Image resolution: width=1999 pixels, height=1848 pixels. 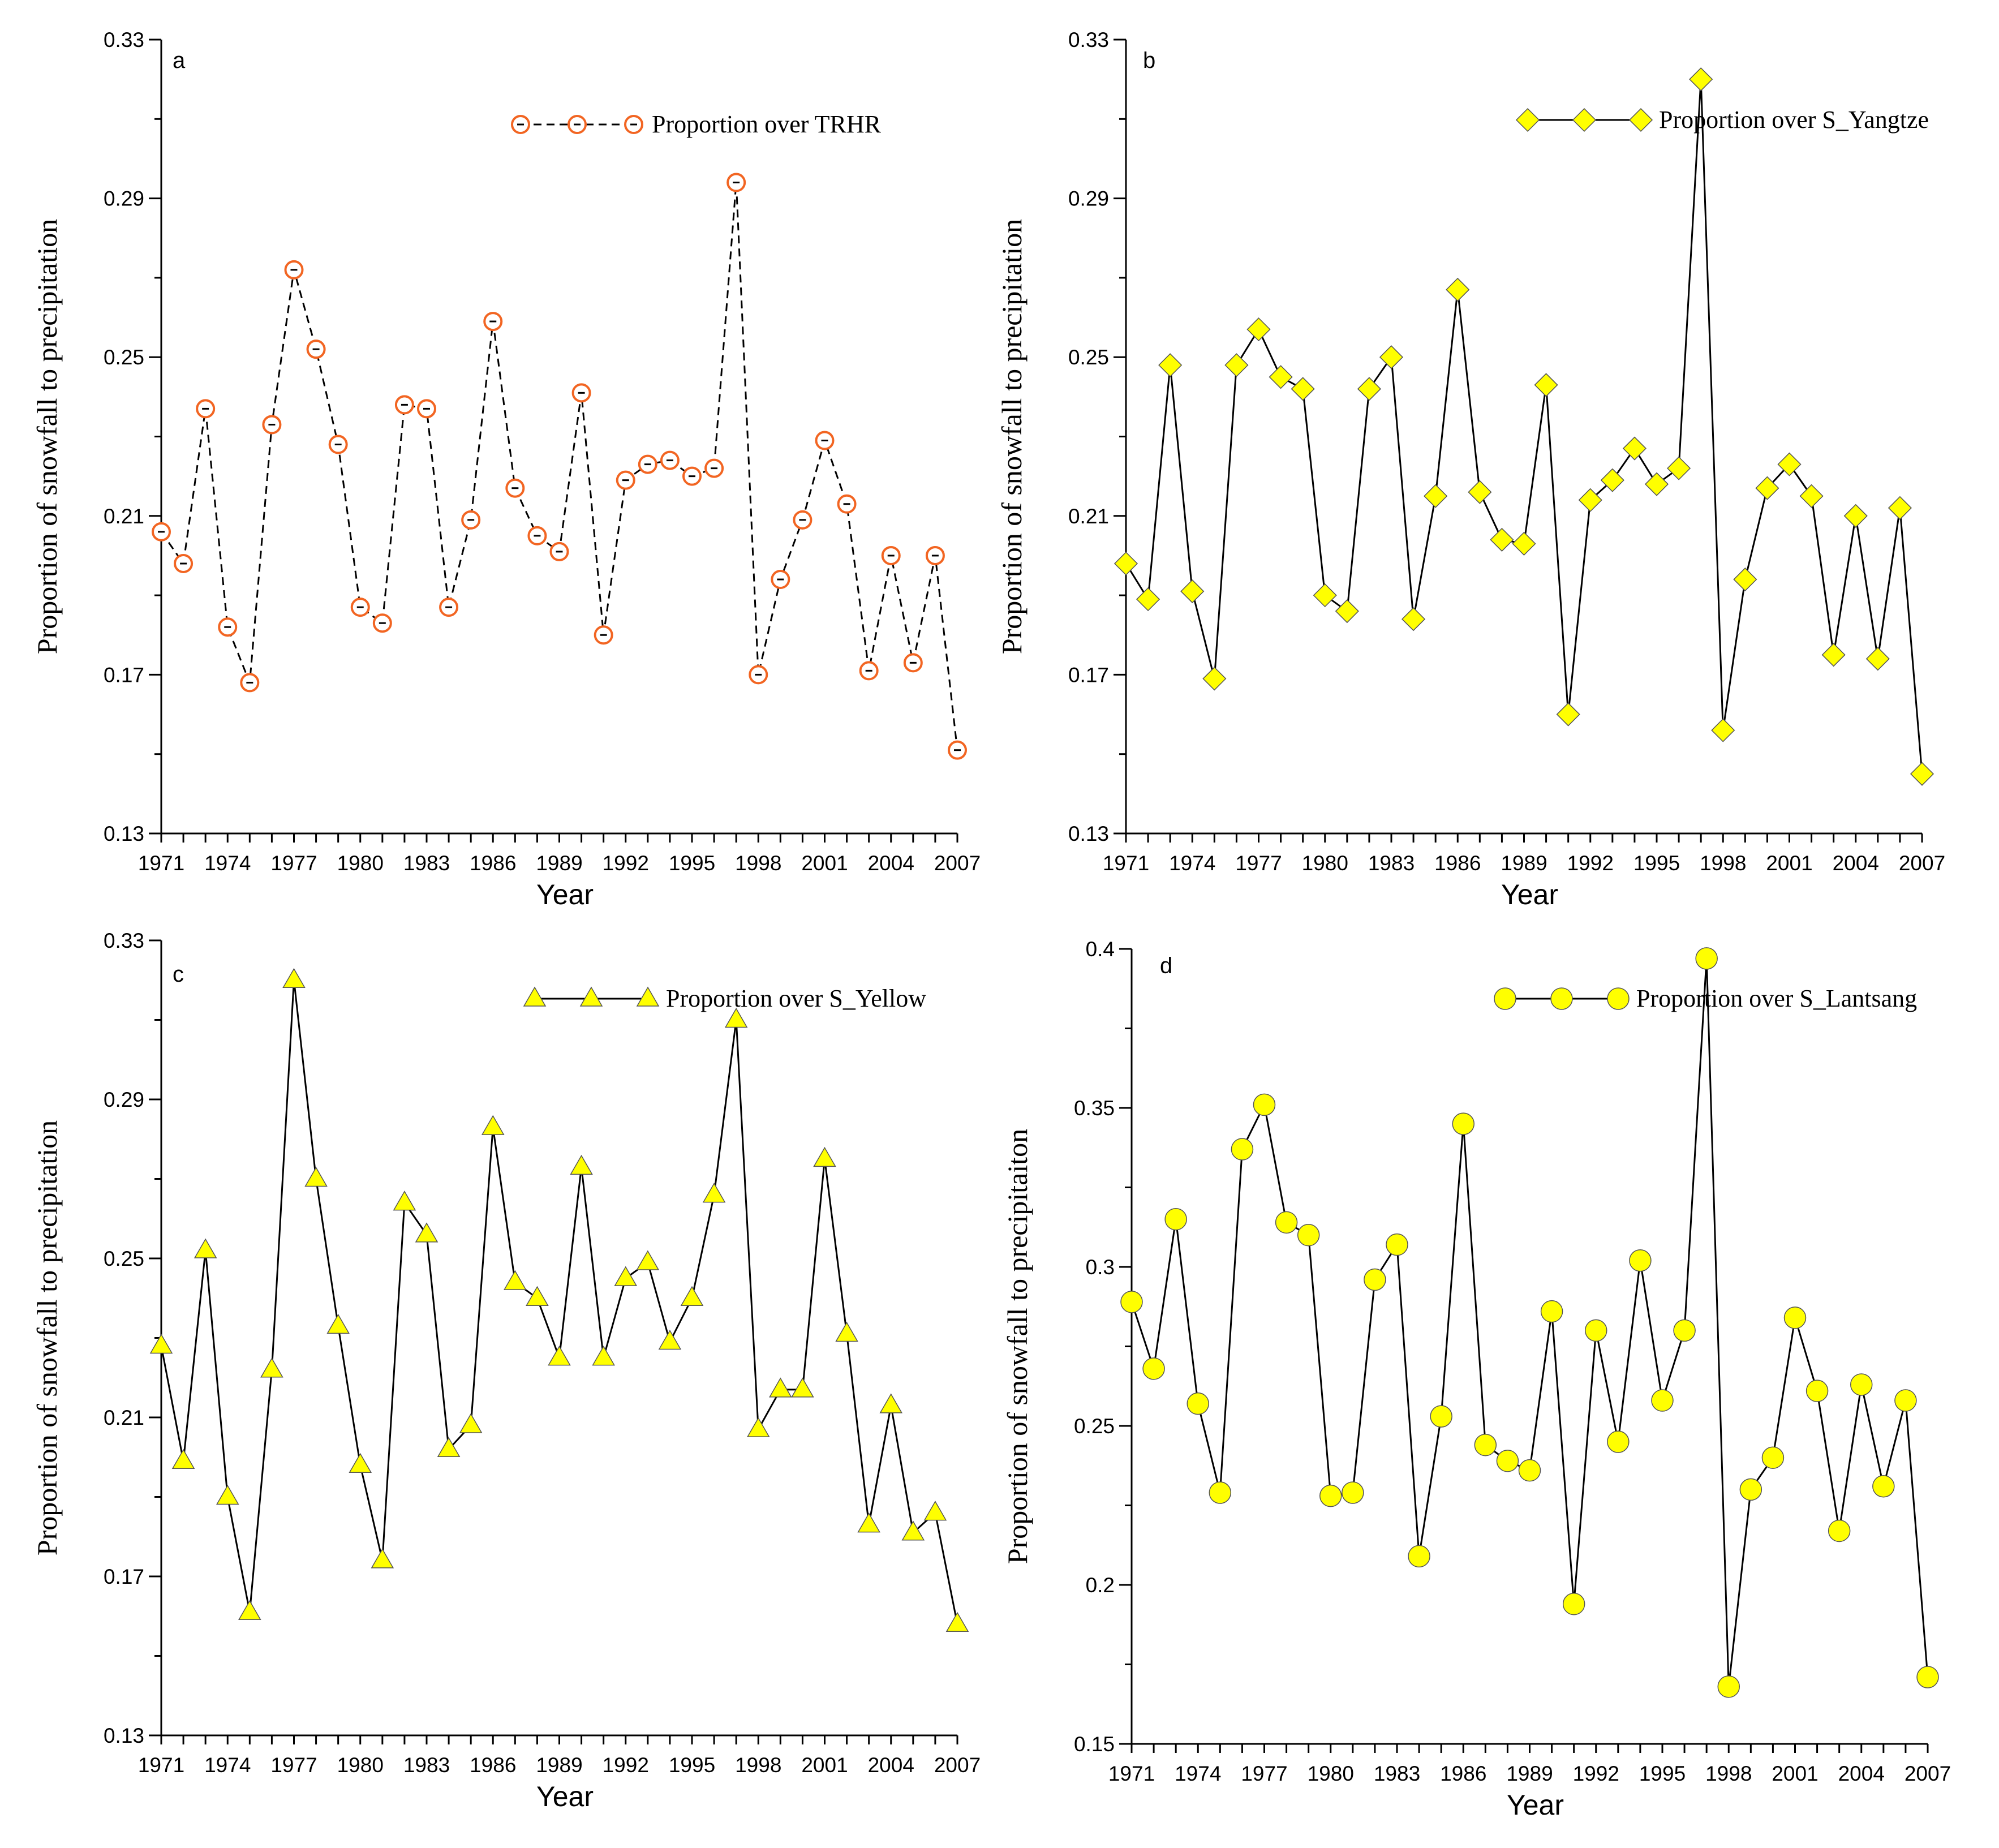 I want to click on y-tick-label: 0.17, so click(x=124, y=674).